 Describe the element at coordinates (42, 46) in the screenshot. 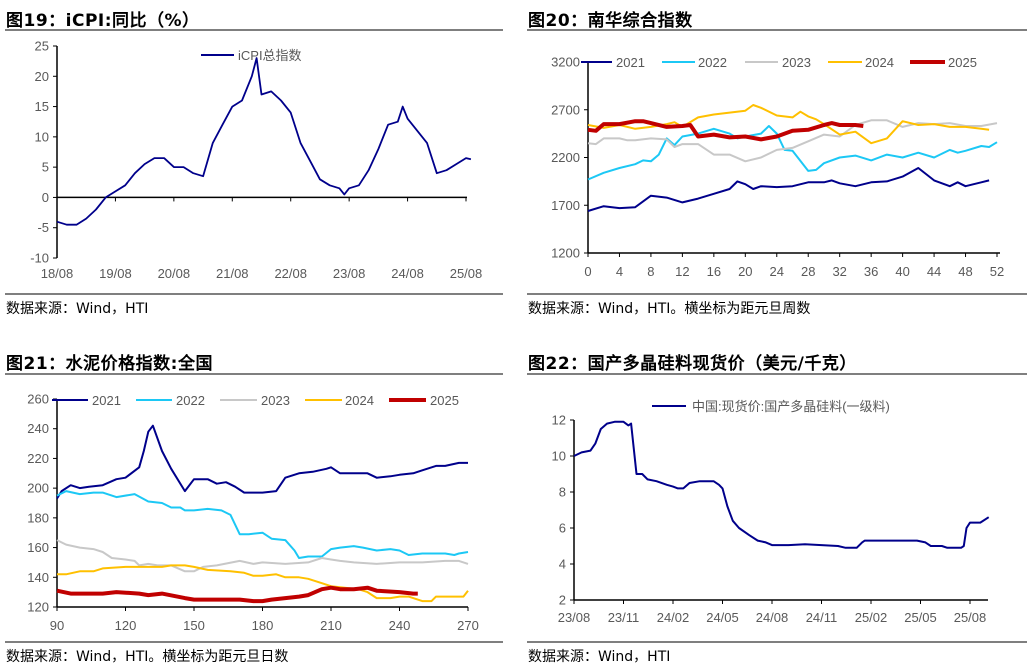

I see `y-tick-label: 25` at that location.